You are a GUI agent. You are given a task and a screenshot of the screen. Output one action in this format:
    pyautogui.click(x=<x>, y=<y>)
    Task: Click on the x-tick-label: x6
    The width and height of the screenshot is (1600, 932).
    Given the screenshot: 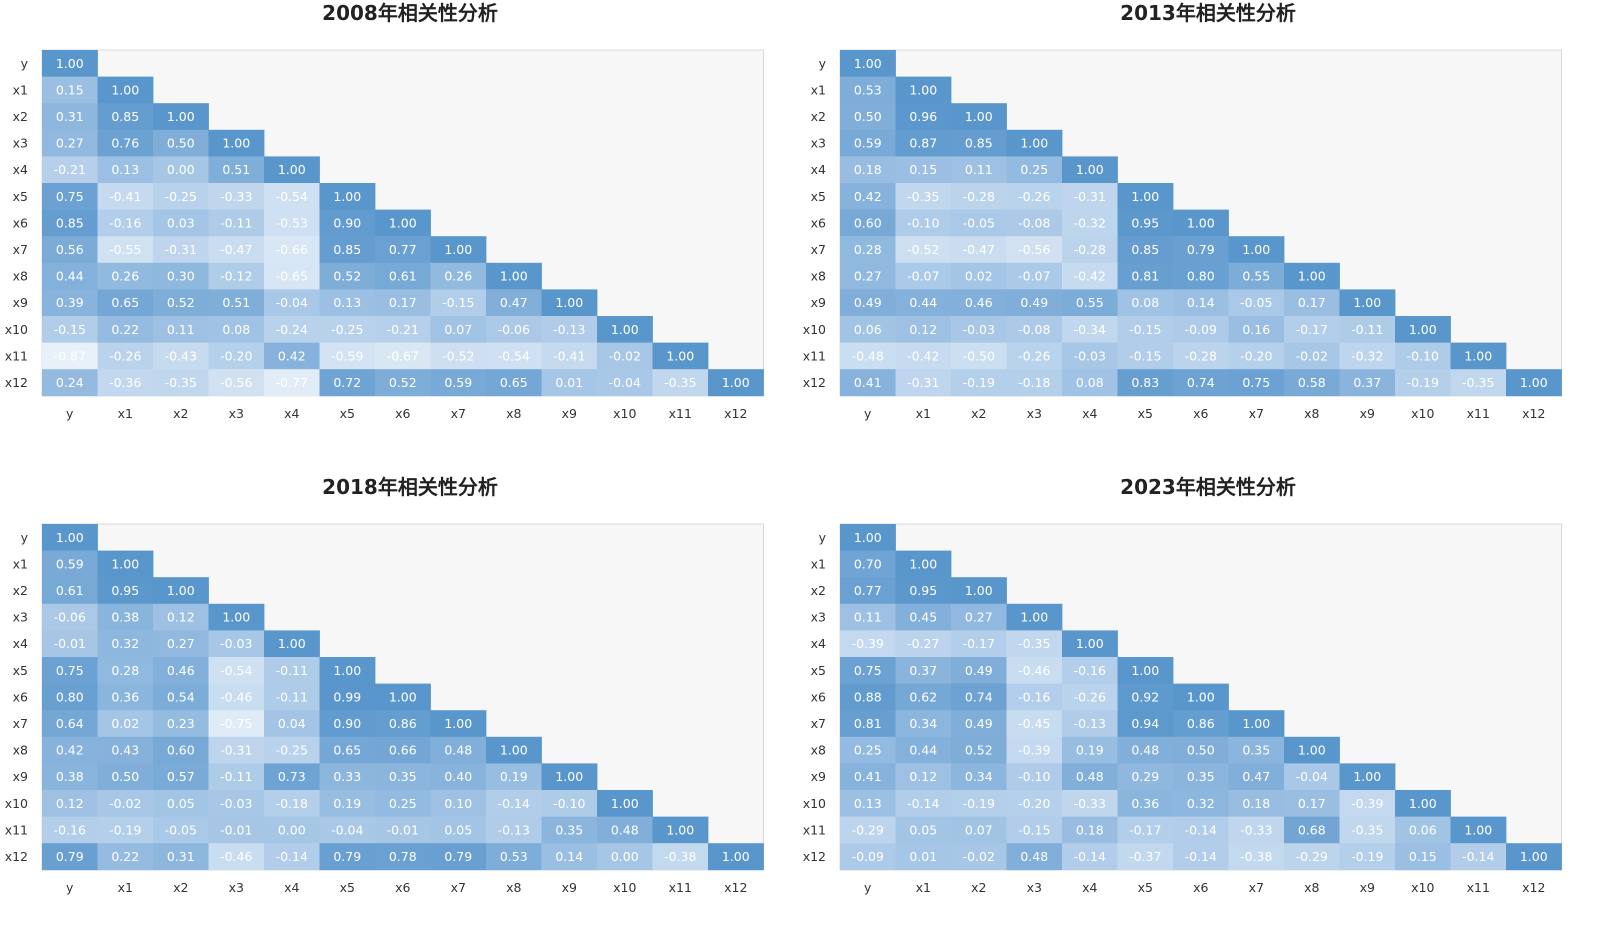 What is the action you would take?
    pyautogui.click(x=402, y=413)
    